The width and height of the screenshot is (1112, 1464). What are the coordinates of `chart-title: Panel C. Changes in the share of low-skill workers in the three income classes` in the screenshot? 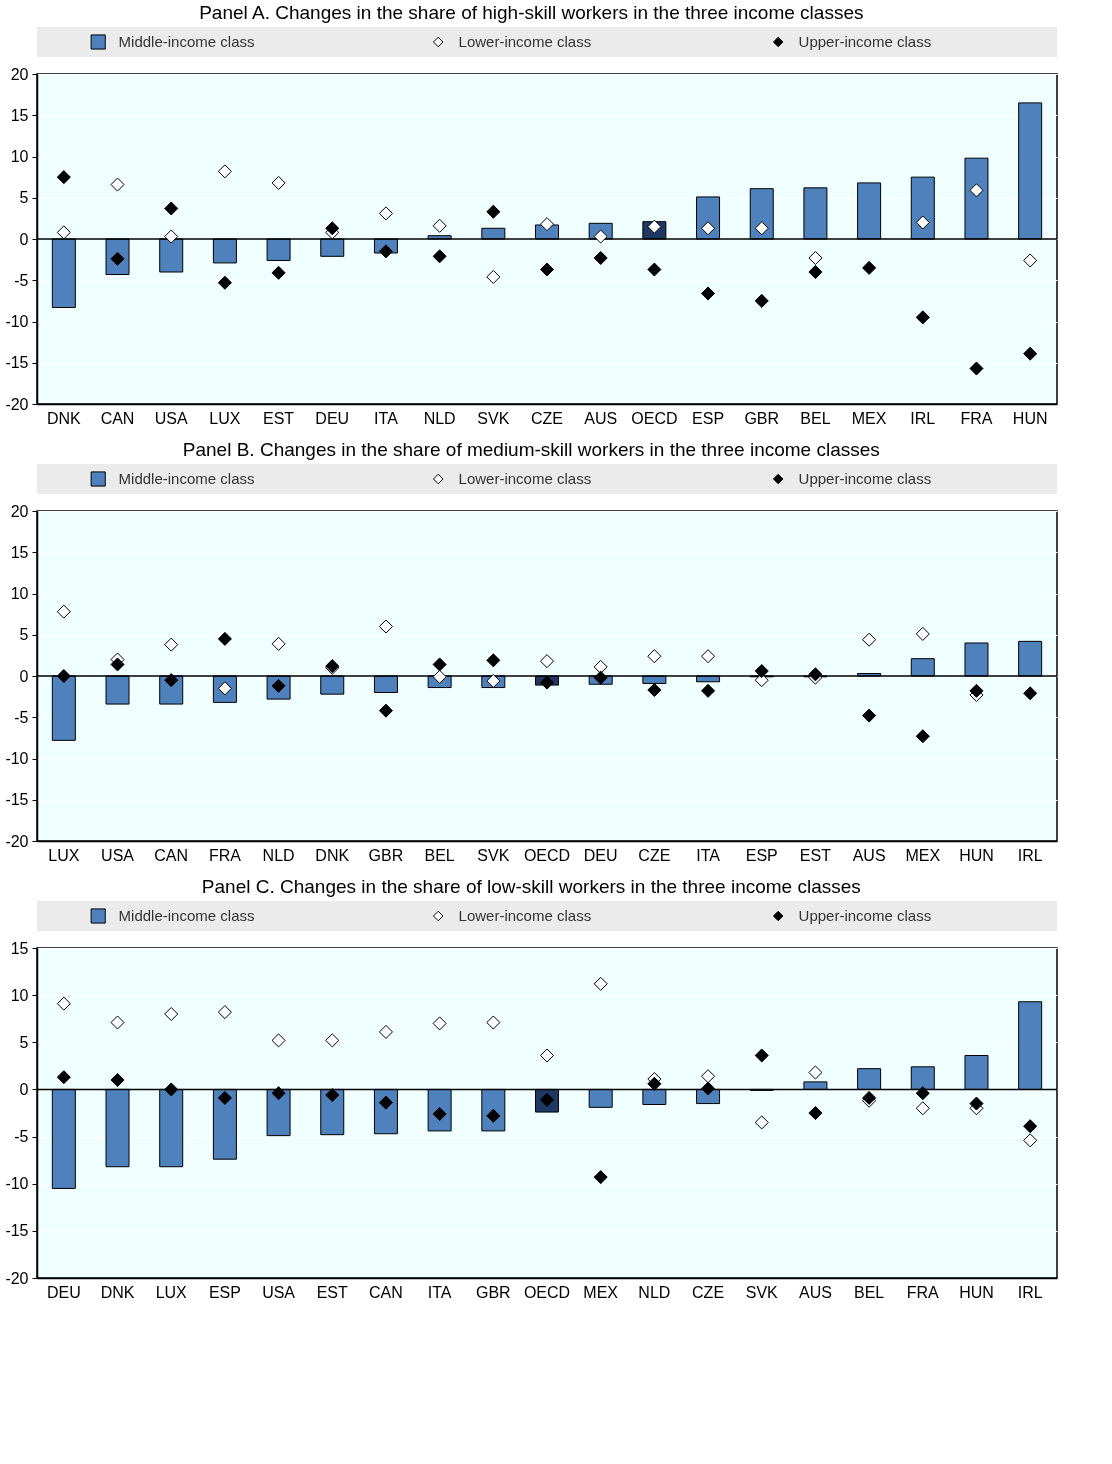 It's located at (531, 886).